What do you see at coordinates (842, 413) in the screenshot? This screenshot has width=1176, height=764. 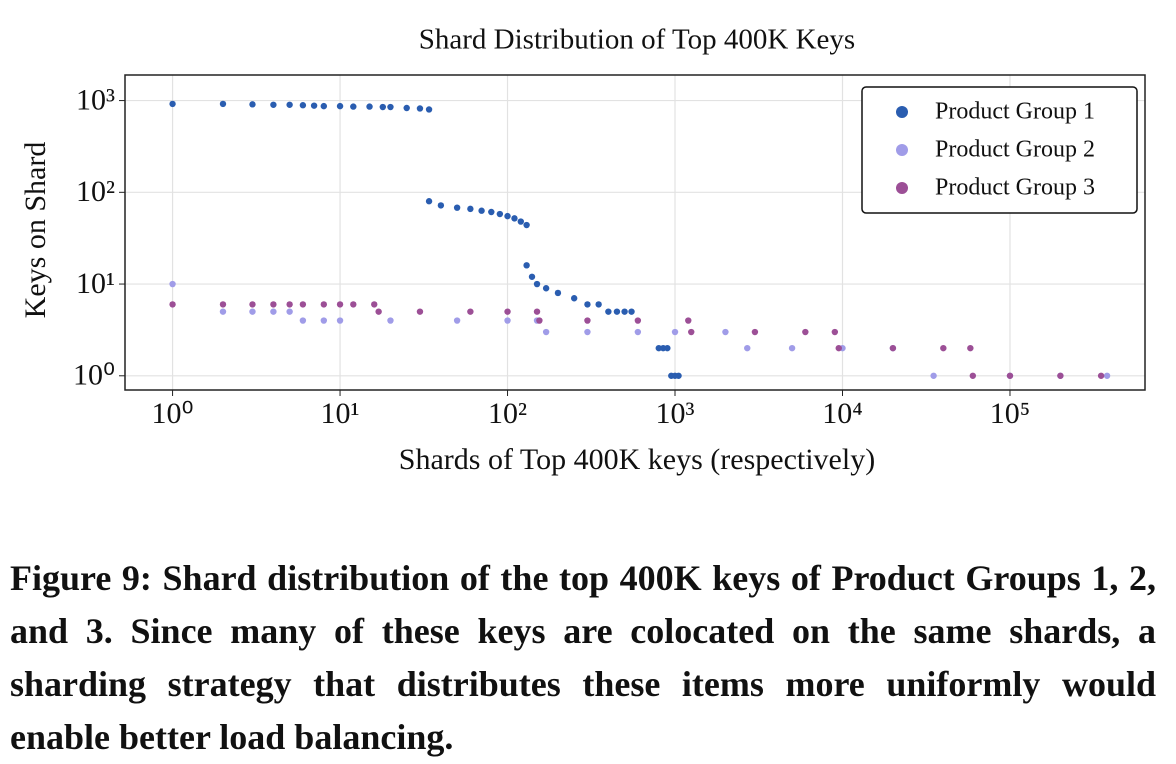 I see `x-tick-label: 10⁴` at bounding box center [842, 413].